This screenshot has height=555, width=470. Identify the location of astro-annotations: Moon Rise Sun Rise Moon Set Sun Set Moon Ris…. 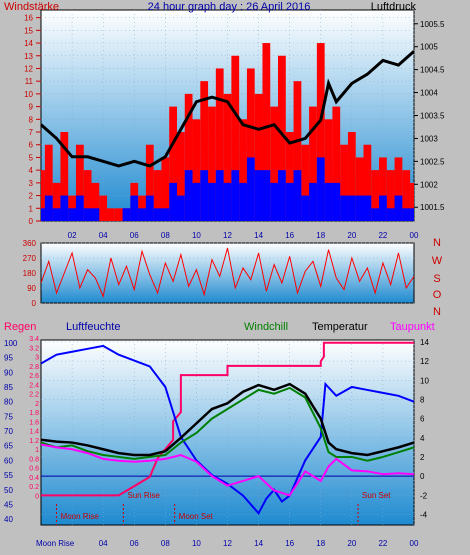
(213, 519).